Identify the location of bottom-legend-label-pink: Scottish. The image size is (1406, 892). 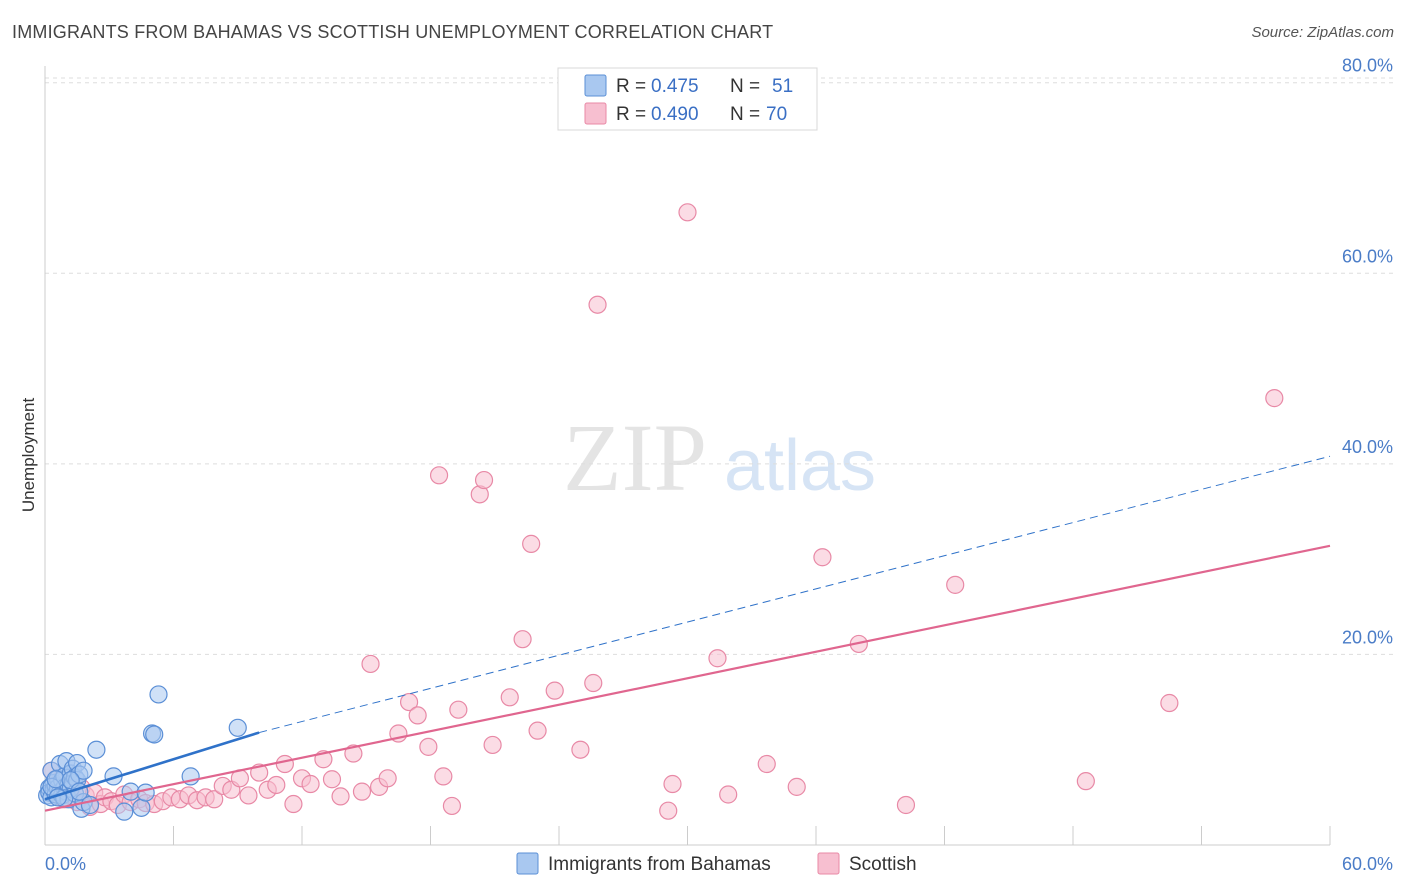
(883, 864).